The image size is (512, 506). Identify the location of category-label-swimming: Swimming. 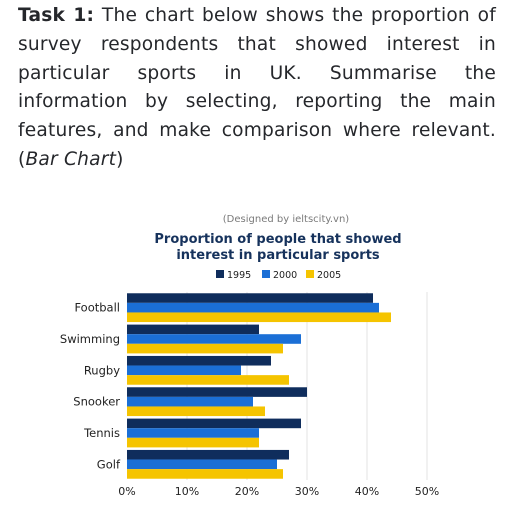
(90, 339).